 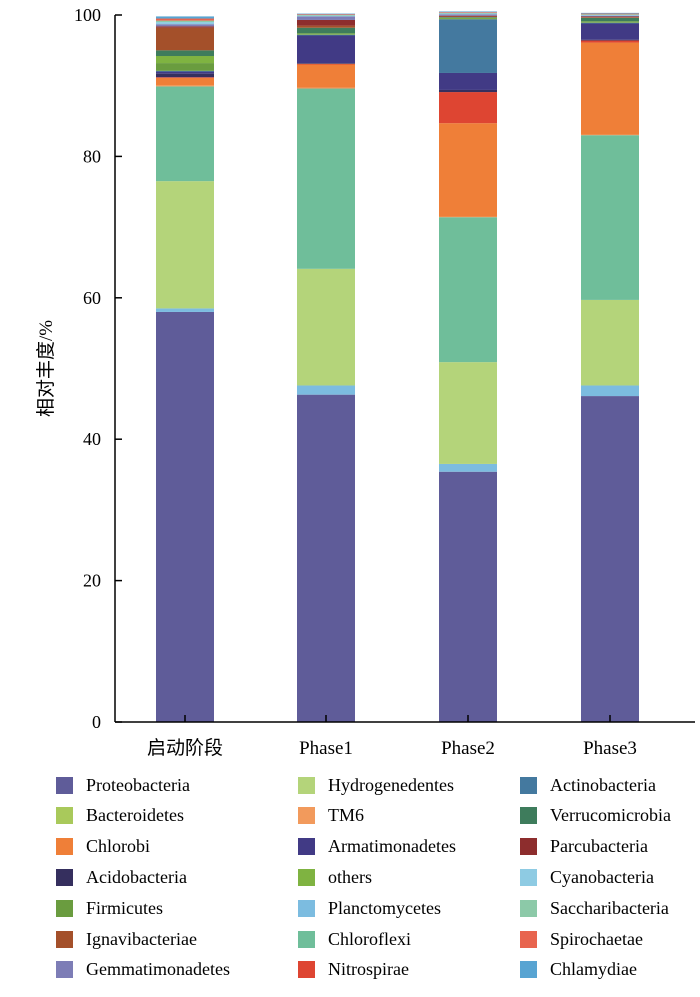 What do you see at coordinates (185, 748) in the screenshot?
I see `x-tick-label-0: 启动阶段` at bounding box center [185, 748].